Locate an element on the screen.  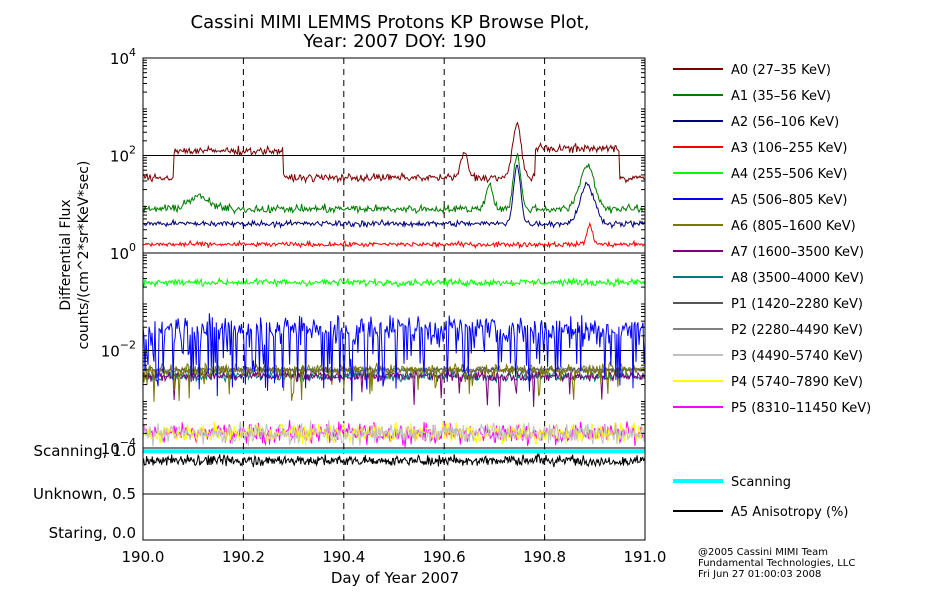
y-tick-label: 10⁰ is located at coordinates (123, 252).